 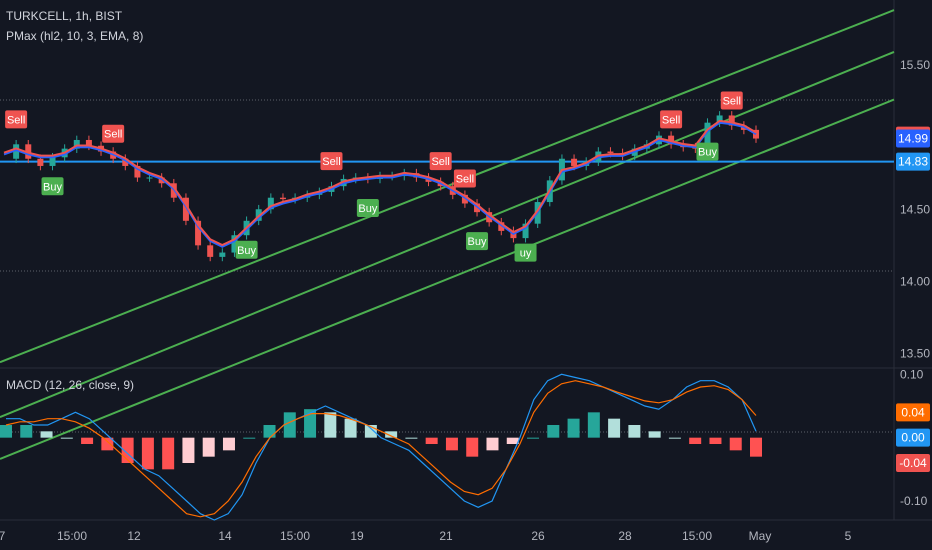 What do you see at coordinates (914, 501) in the screenshot?
I see `macd-tick: -0.10` at bounding box center [914, 501].